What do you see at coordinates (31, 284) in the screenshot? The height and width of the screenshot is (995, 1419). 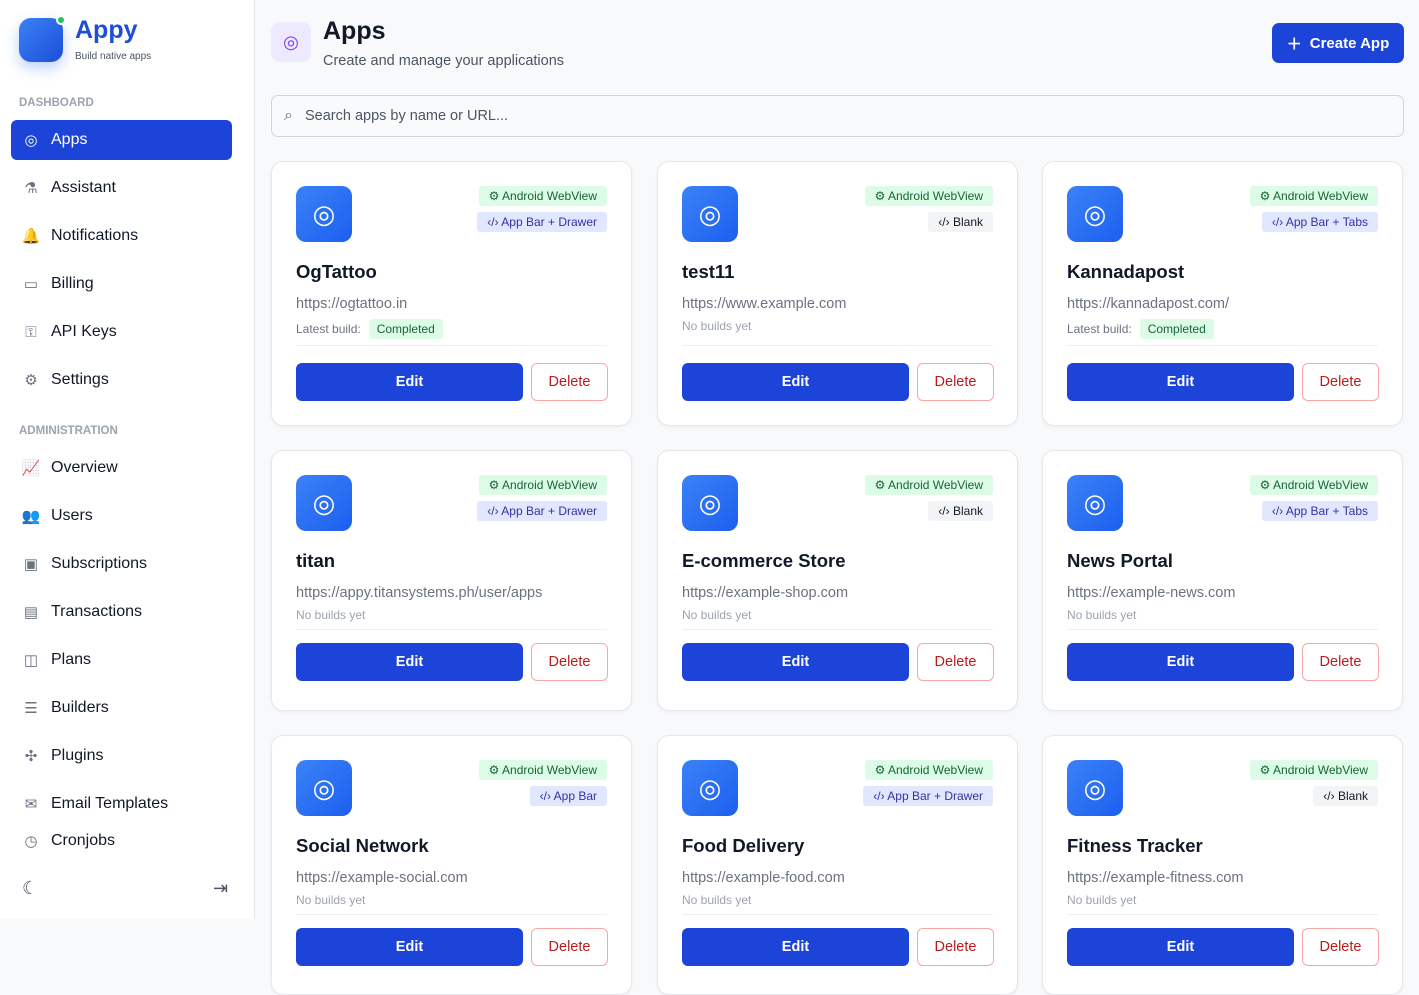 I see `credit-card-icon: ▭` at bounding box center [31, 284].